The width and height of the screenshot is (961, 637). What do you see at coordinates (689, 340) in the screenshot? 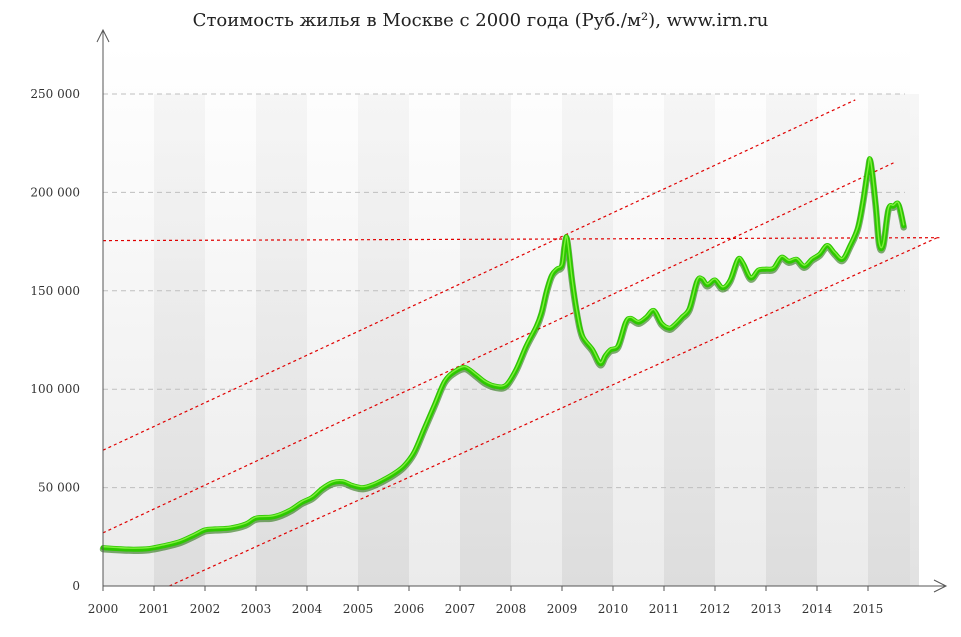
I see `year-band-2011` at bounding box center [689, 340].